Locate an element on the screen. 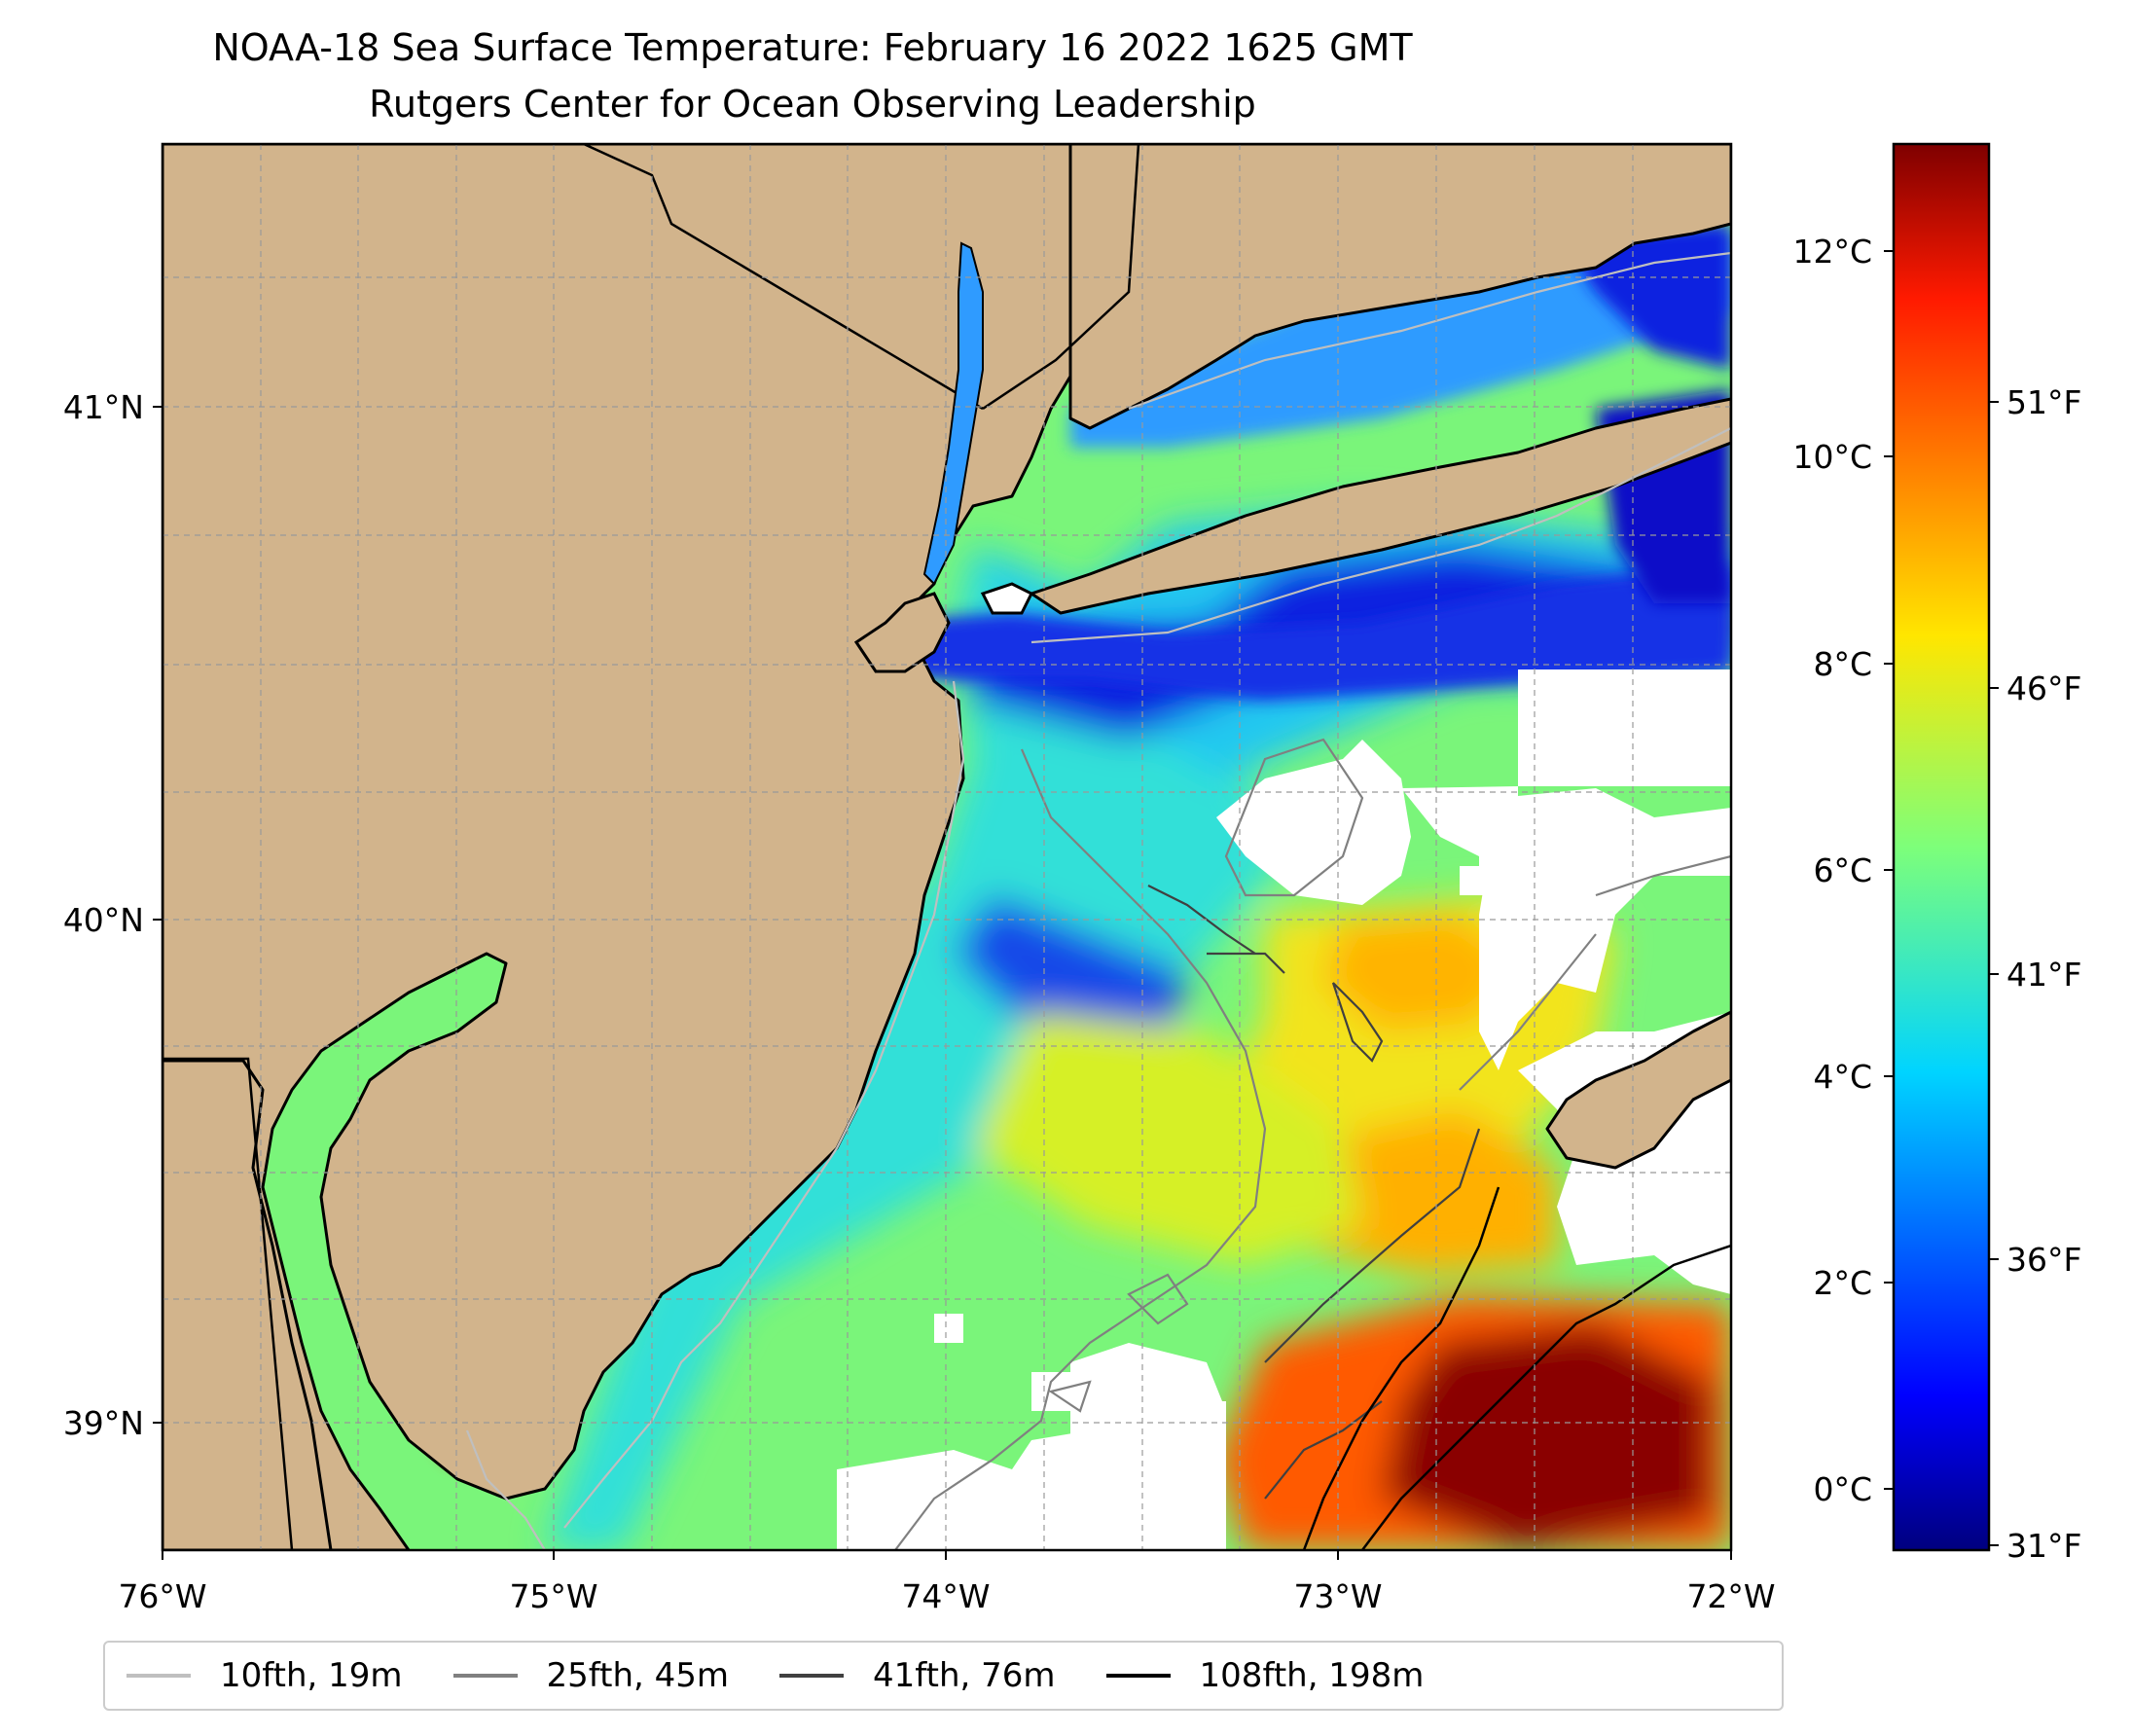 This screenshot has height=1736, width=2132. colorbar-celsius-label: 10°C is located at coordinates (1832, 457).